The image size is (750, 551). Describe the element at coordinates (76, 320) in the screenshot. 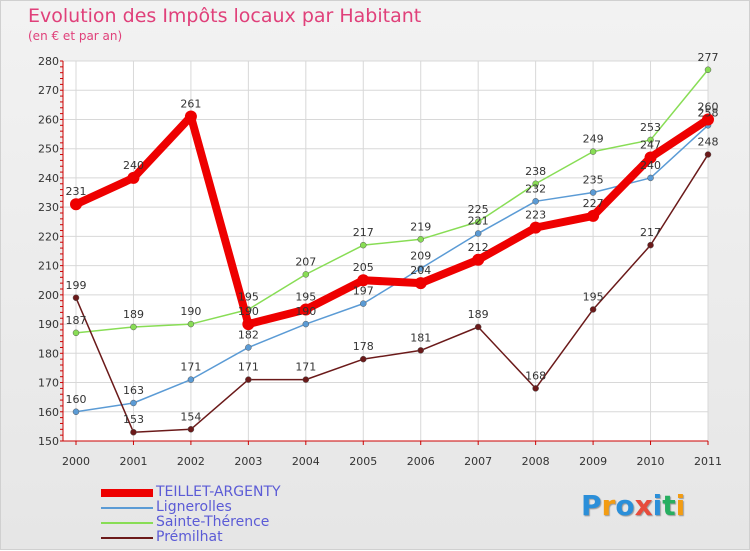

I see `data-label: 187` at that location.